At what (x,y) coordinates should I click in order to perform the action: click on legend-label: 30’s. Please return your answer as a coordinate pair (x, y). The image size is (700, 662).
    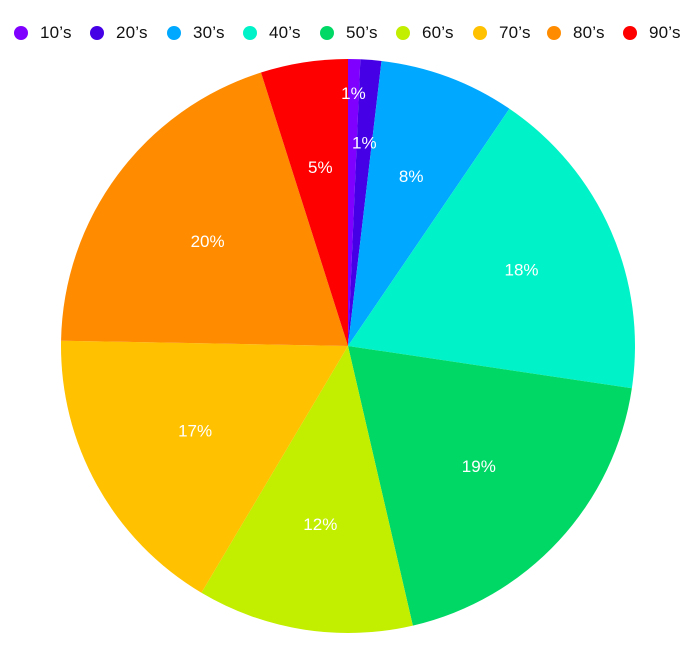
    Looking at the image, I should click on (209, 32).